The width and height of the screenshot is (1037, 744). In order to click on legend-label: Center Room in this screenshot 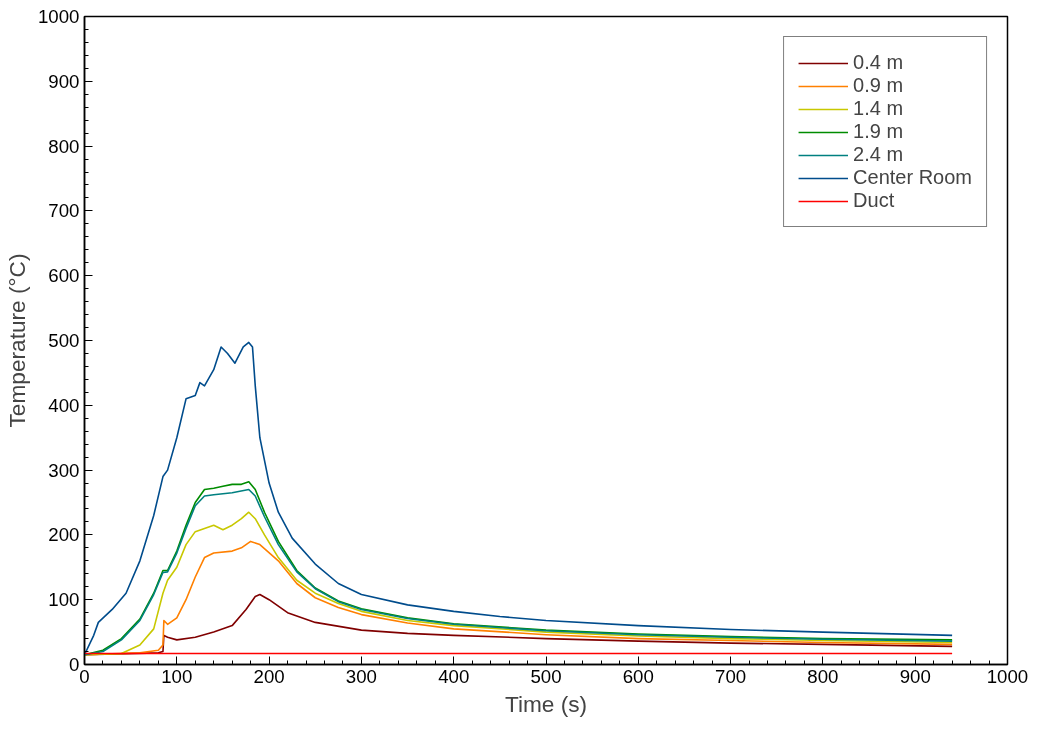, I will do `click(912, 177)`.